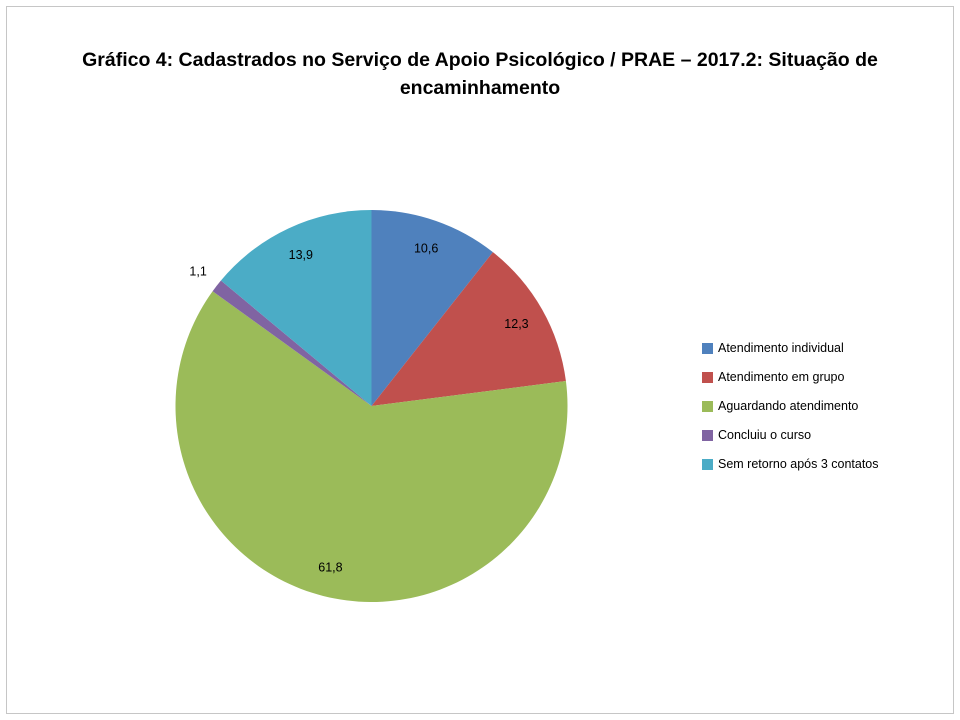 The height and width of the screenshot is (720, 960). I want to click on legend-label: Atendimento individual, so click(781, 348).